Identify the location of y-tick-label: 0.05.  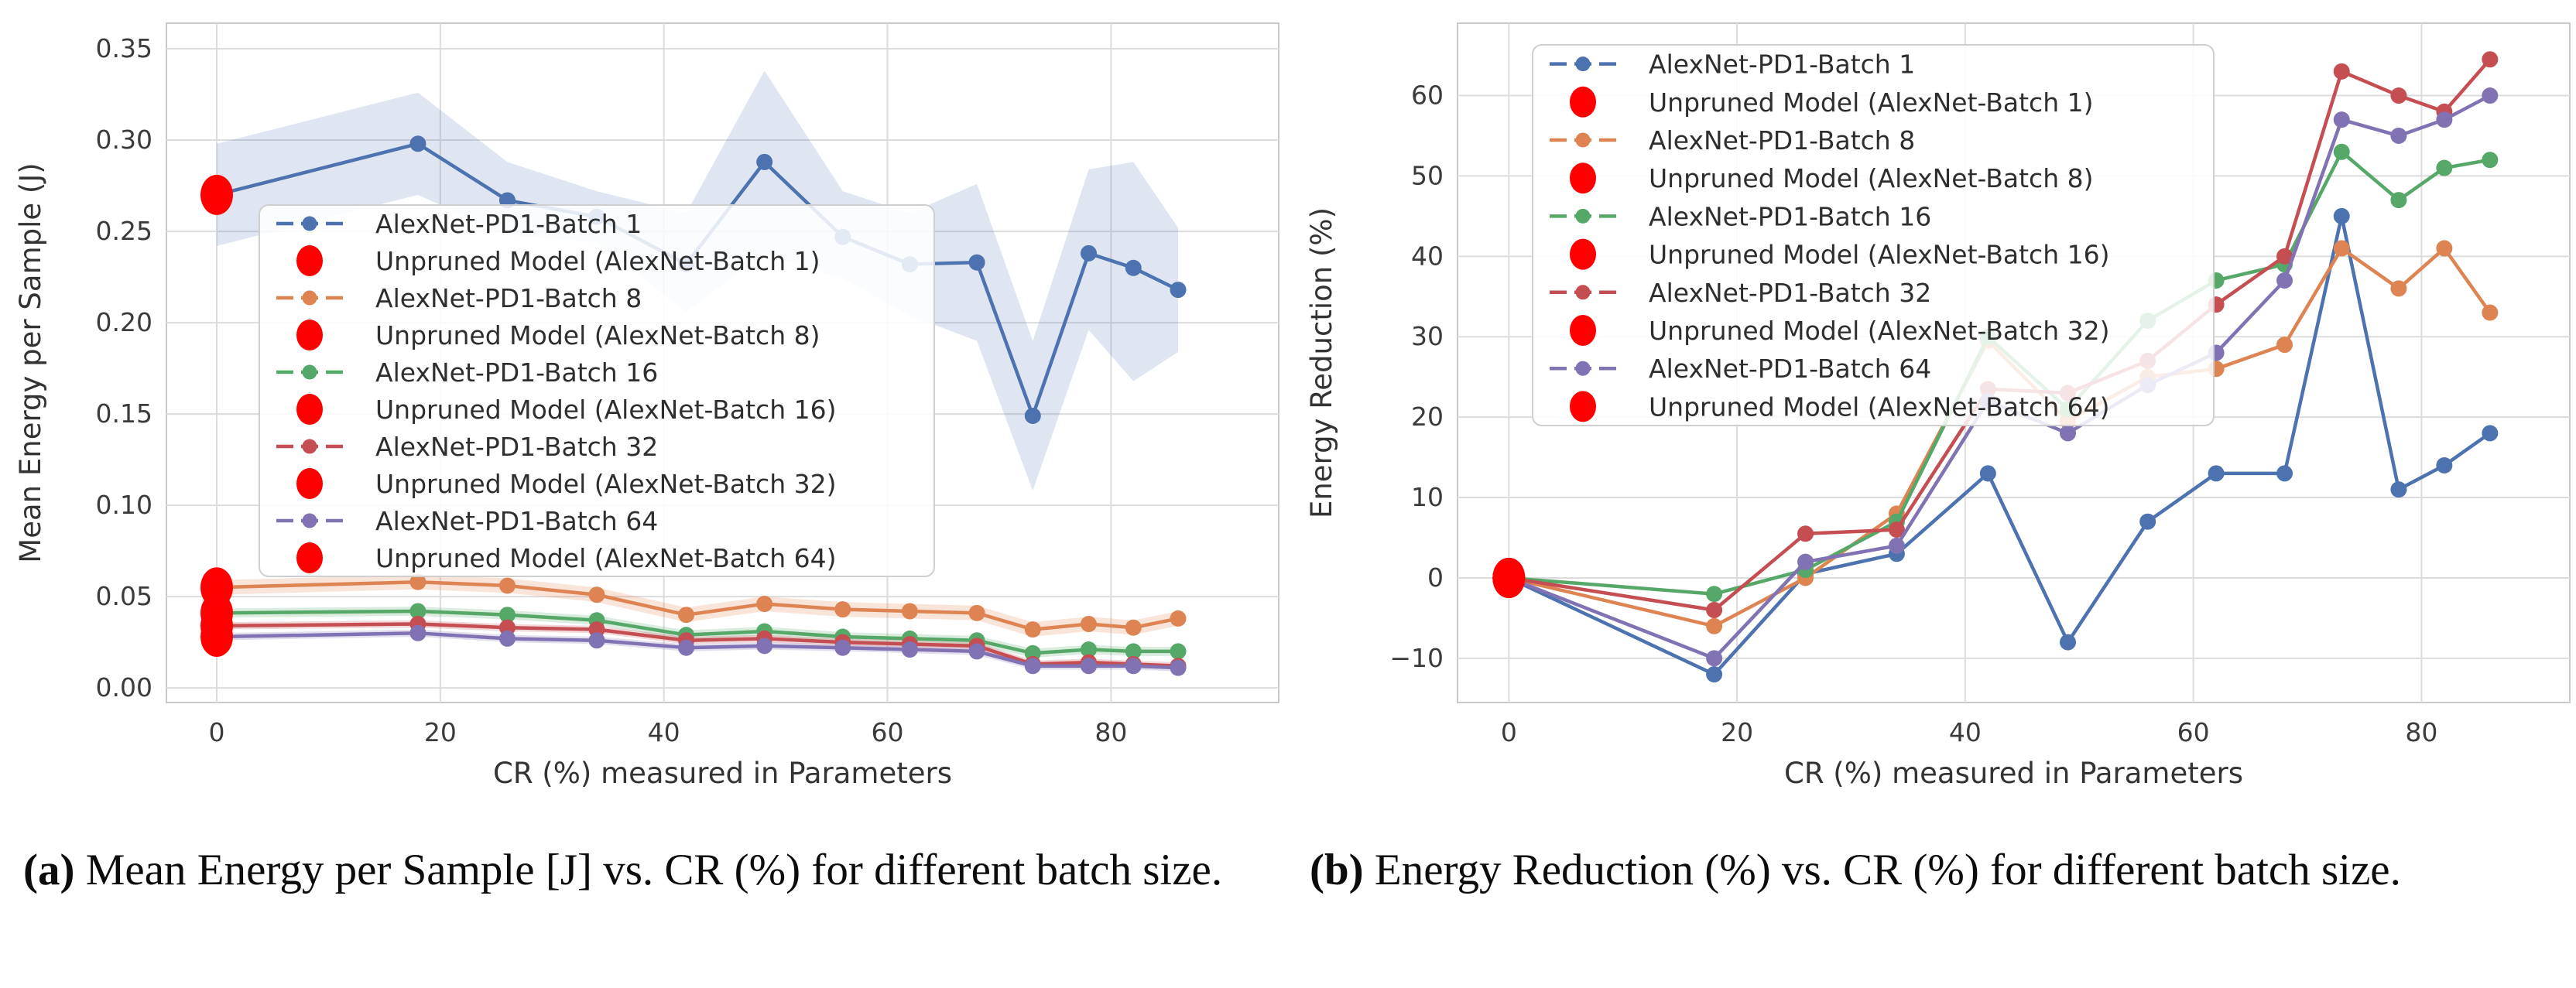
(124, 596).